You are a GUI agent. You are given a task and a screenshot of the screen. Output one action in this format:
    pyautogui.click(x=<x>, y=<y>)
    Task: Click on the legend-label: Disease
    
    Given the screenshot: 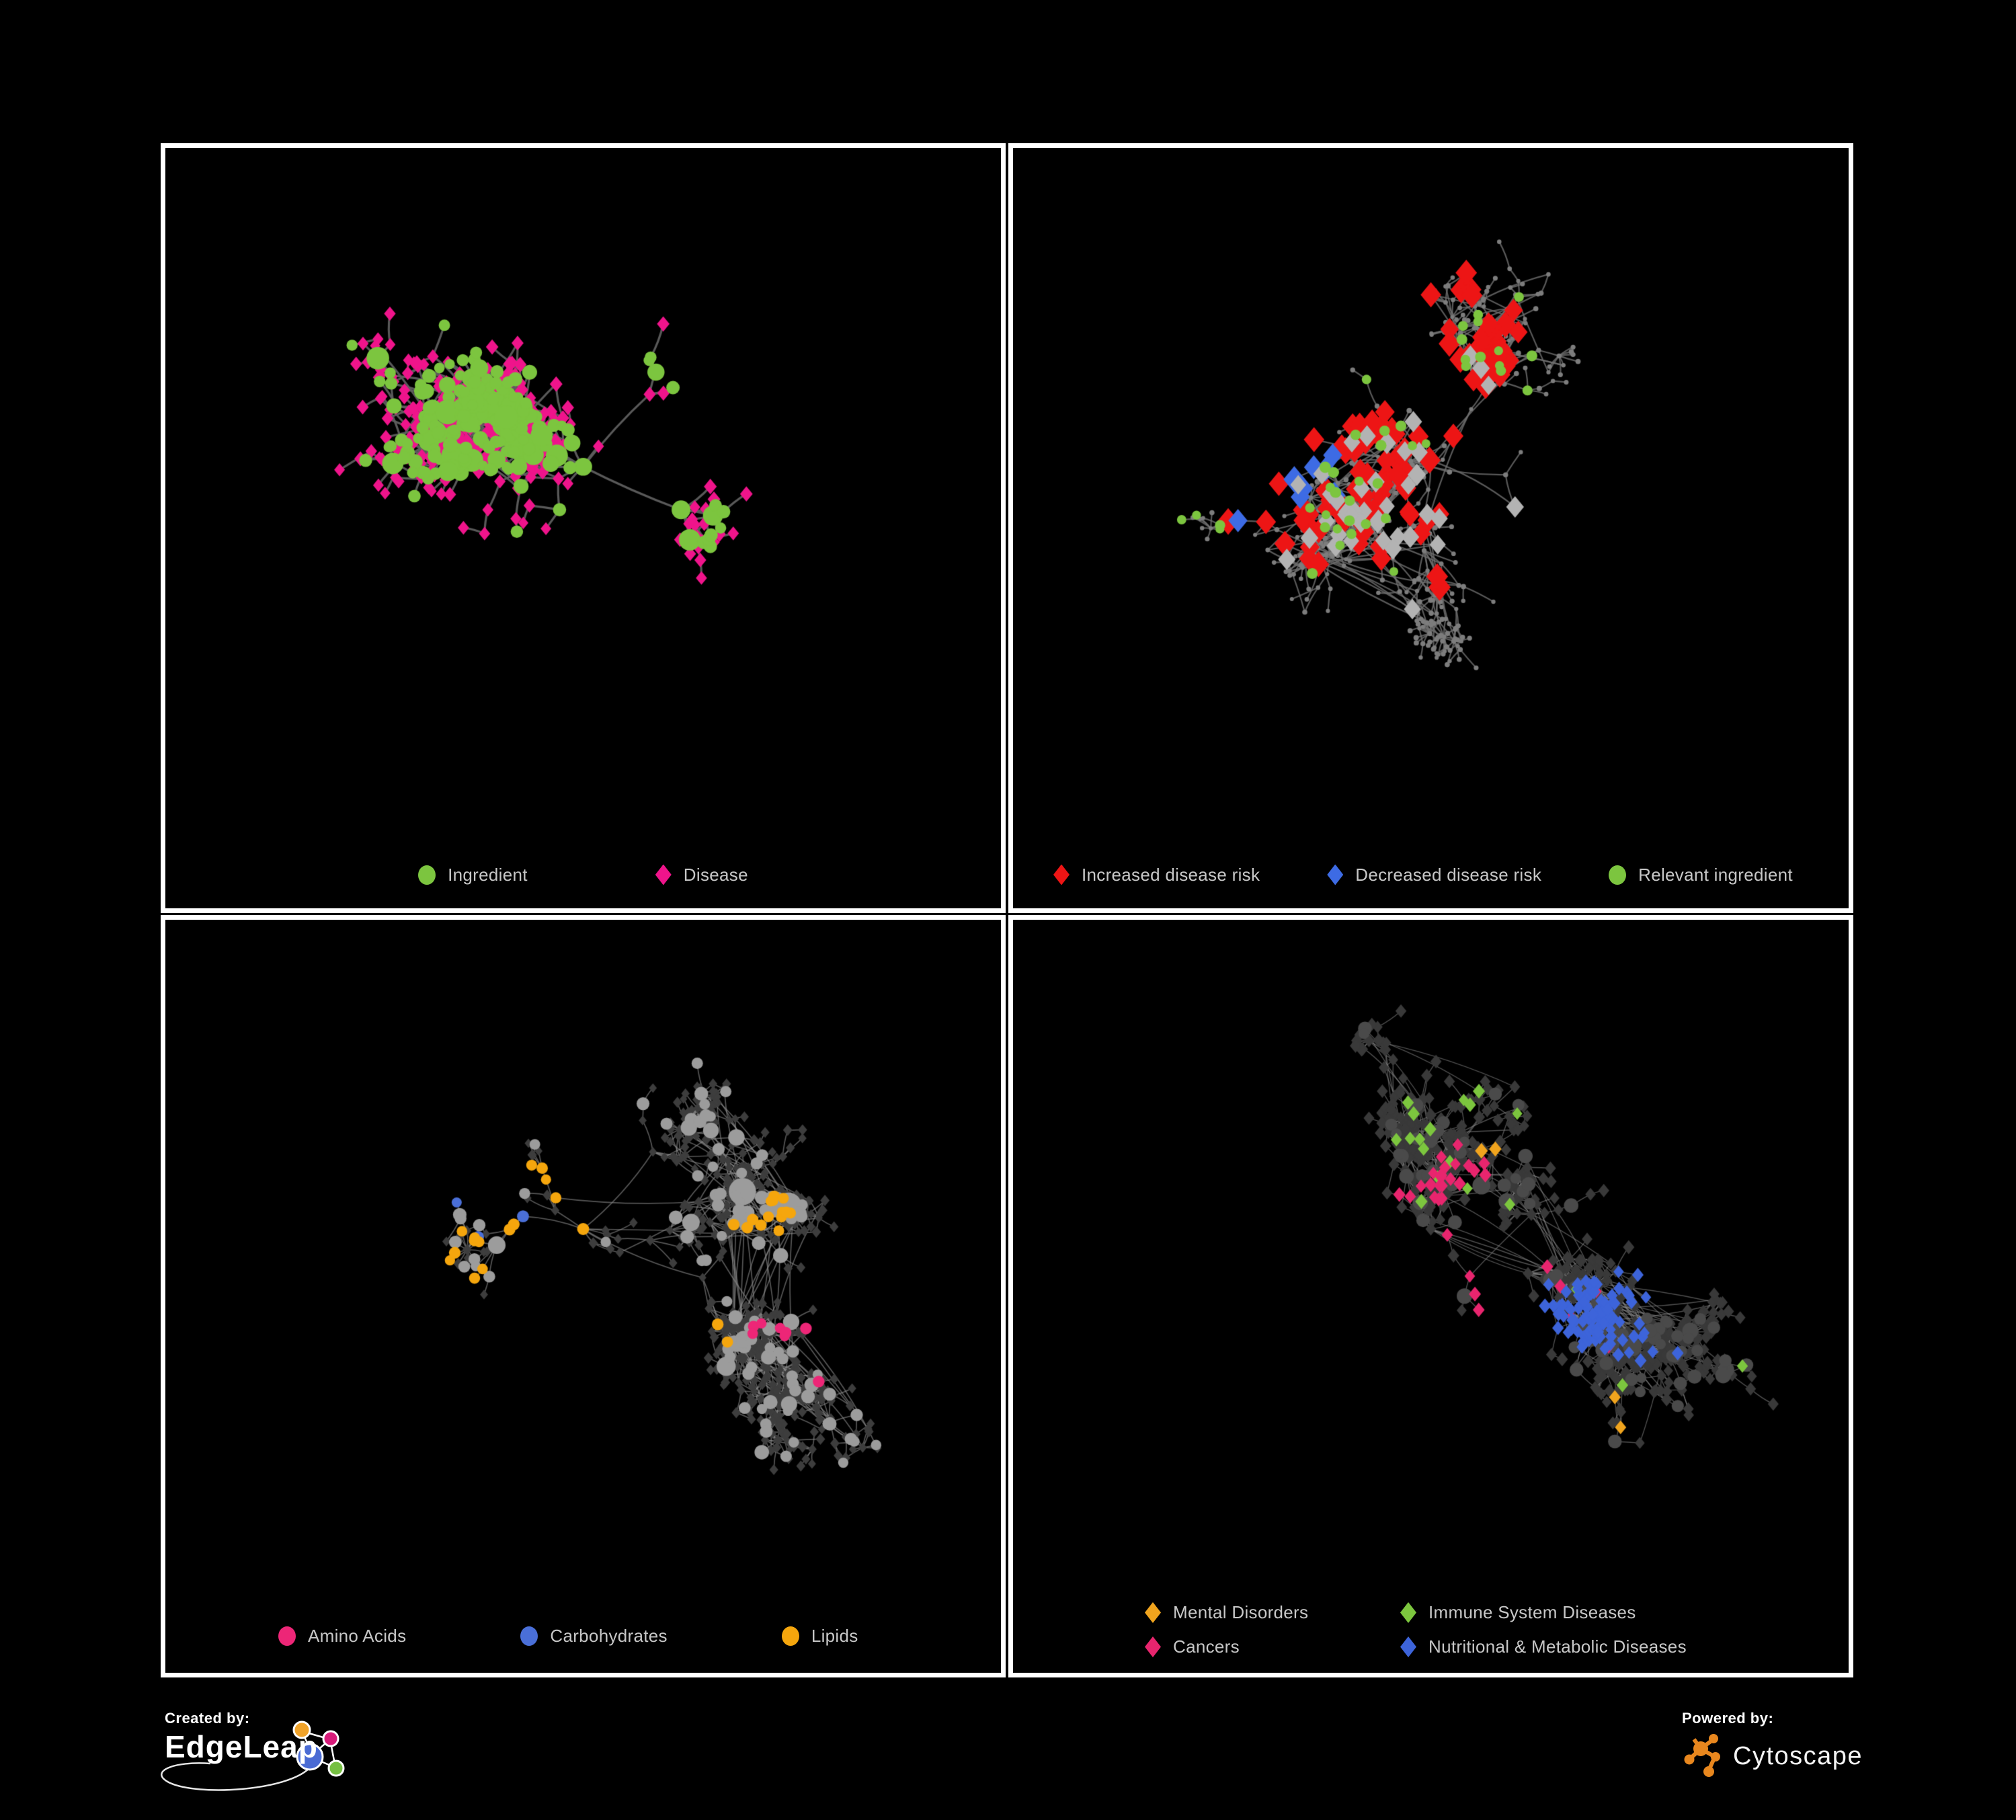 What is the action you would take?
    pyautogui.click(x=715, y=874)
    